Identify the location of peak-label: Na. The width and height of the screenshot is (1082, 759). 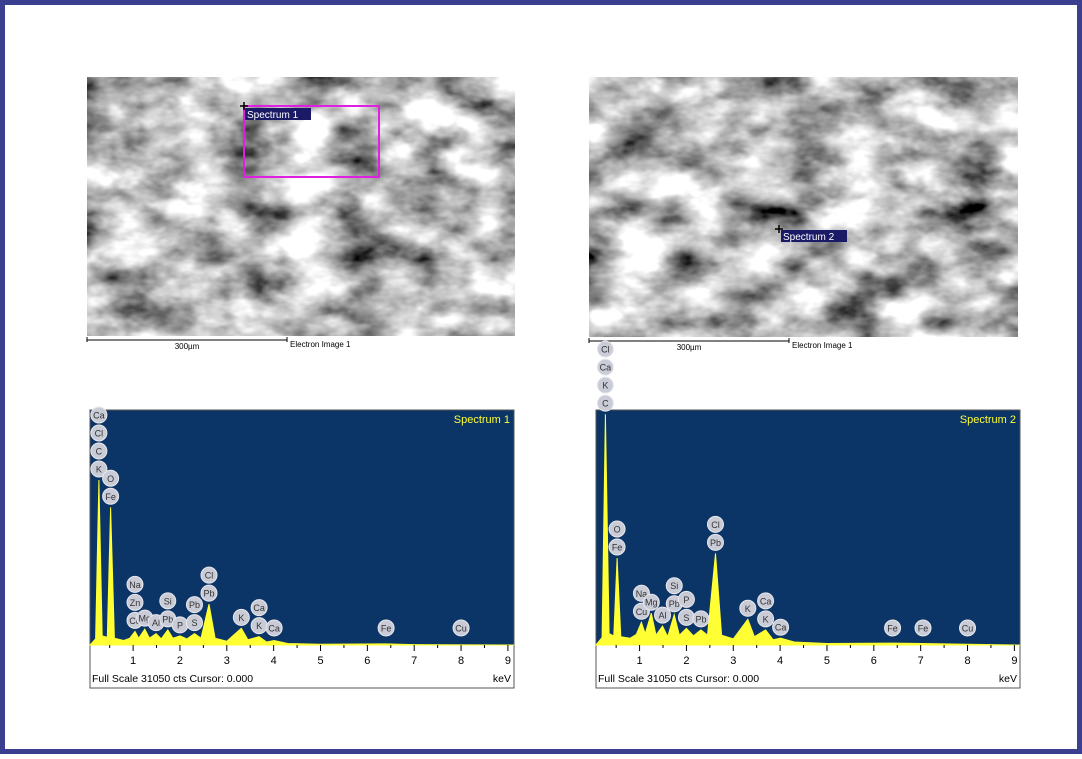
(642, 594).